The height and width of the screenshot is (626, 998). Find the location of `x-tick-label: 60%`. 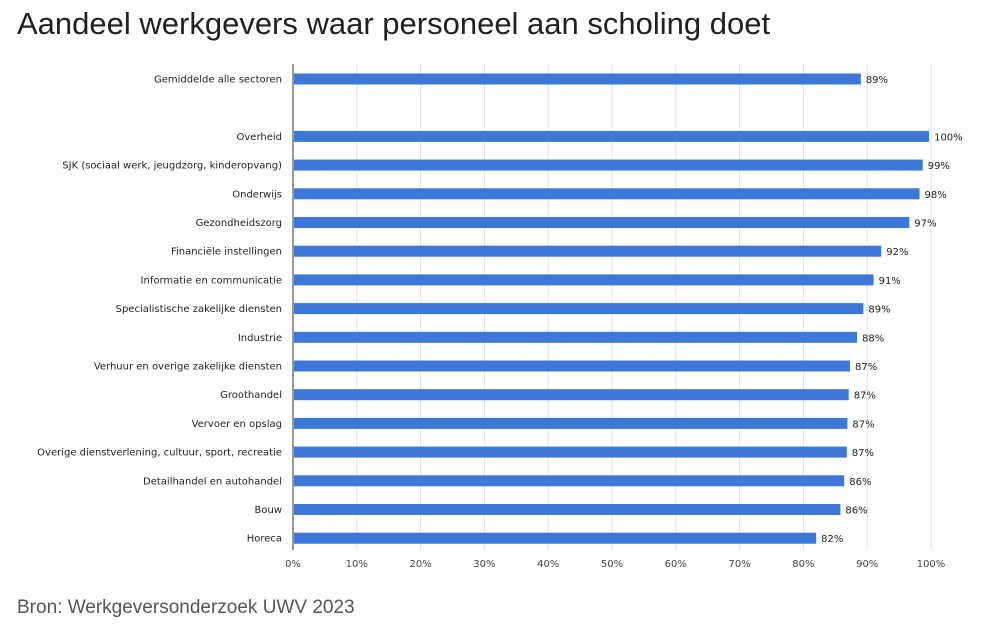

x-tick-label: 60% is located at coordinates (676, 564).